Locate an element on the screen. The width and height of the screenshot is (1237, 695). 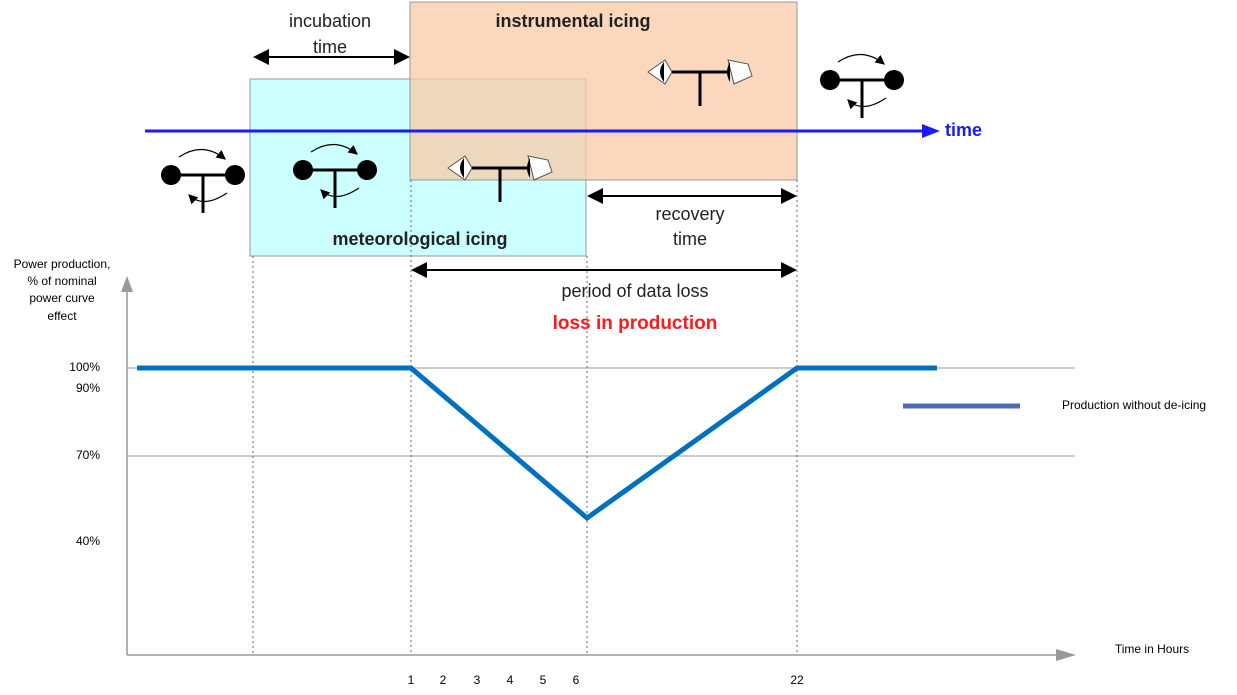
incubation-label: incubation is located at coordinates (330, 21).